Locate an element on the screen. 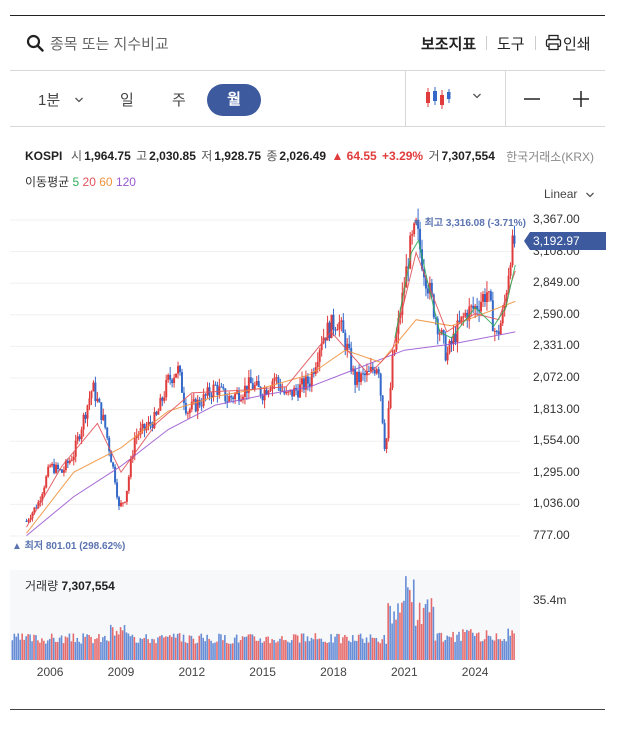  open-label: 시 is located at coordinates (77, 156).